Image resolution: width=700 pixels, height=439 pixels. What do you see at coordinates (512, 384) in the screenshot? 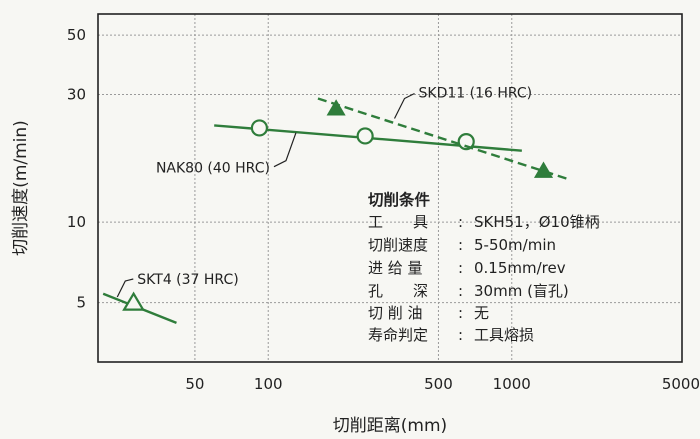
I see `x-tick-label: 1000` at bounding box center [512, 384].